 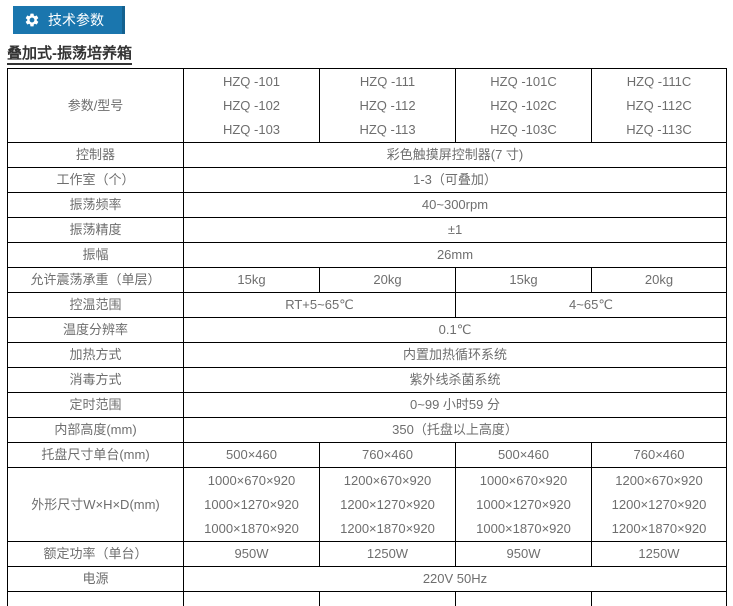 I want to click on spec-label: 外形尺寸W×H×D(mm), so click(x=96, y=505).